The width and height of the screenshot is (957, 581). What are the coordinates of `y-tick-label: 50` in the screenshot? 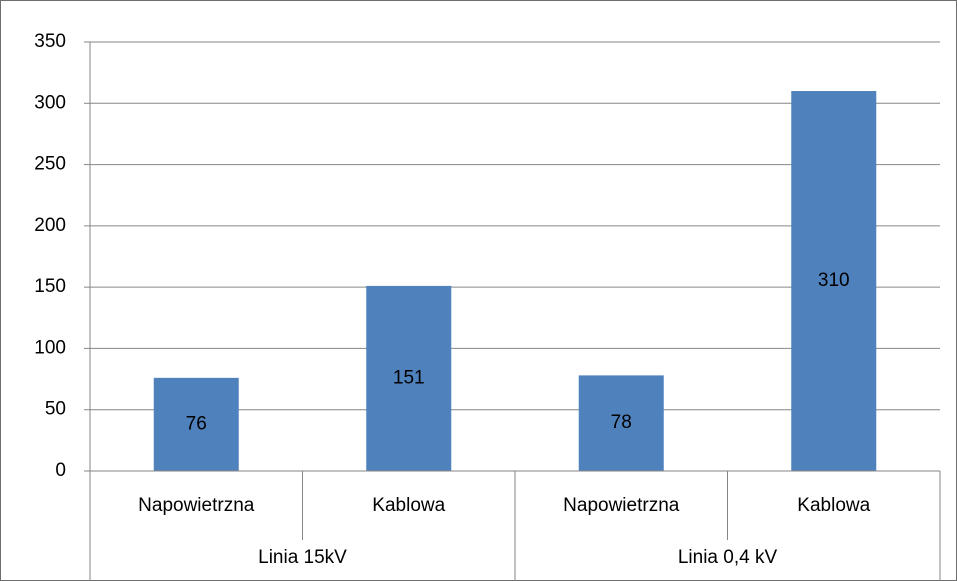 It's located at (55, 409).